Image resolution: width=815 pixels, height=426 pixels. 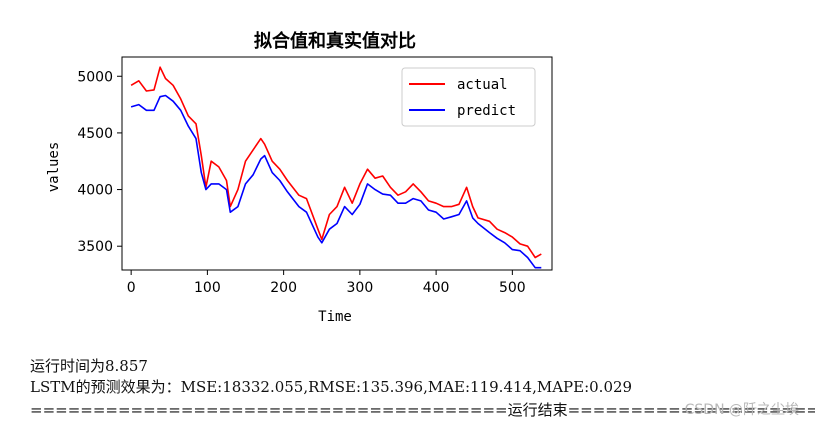 What do you see at coordinates (54, 167) in the screenshot?
I see `y-axis-label: values` at bounding box center [54, 167].